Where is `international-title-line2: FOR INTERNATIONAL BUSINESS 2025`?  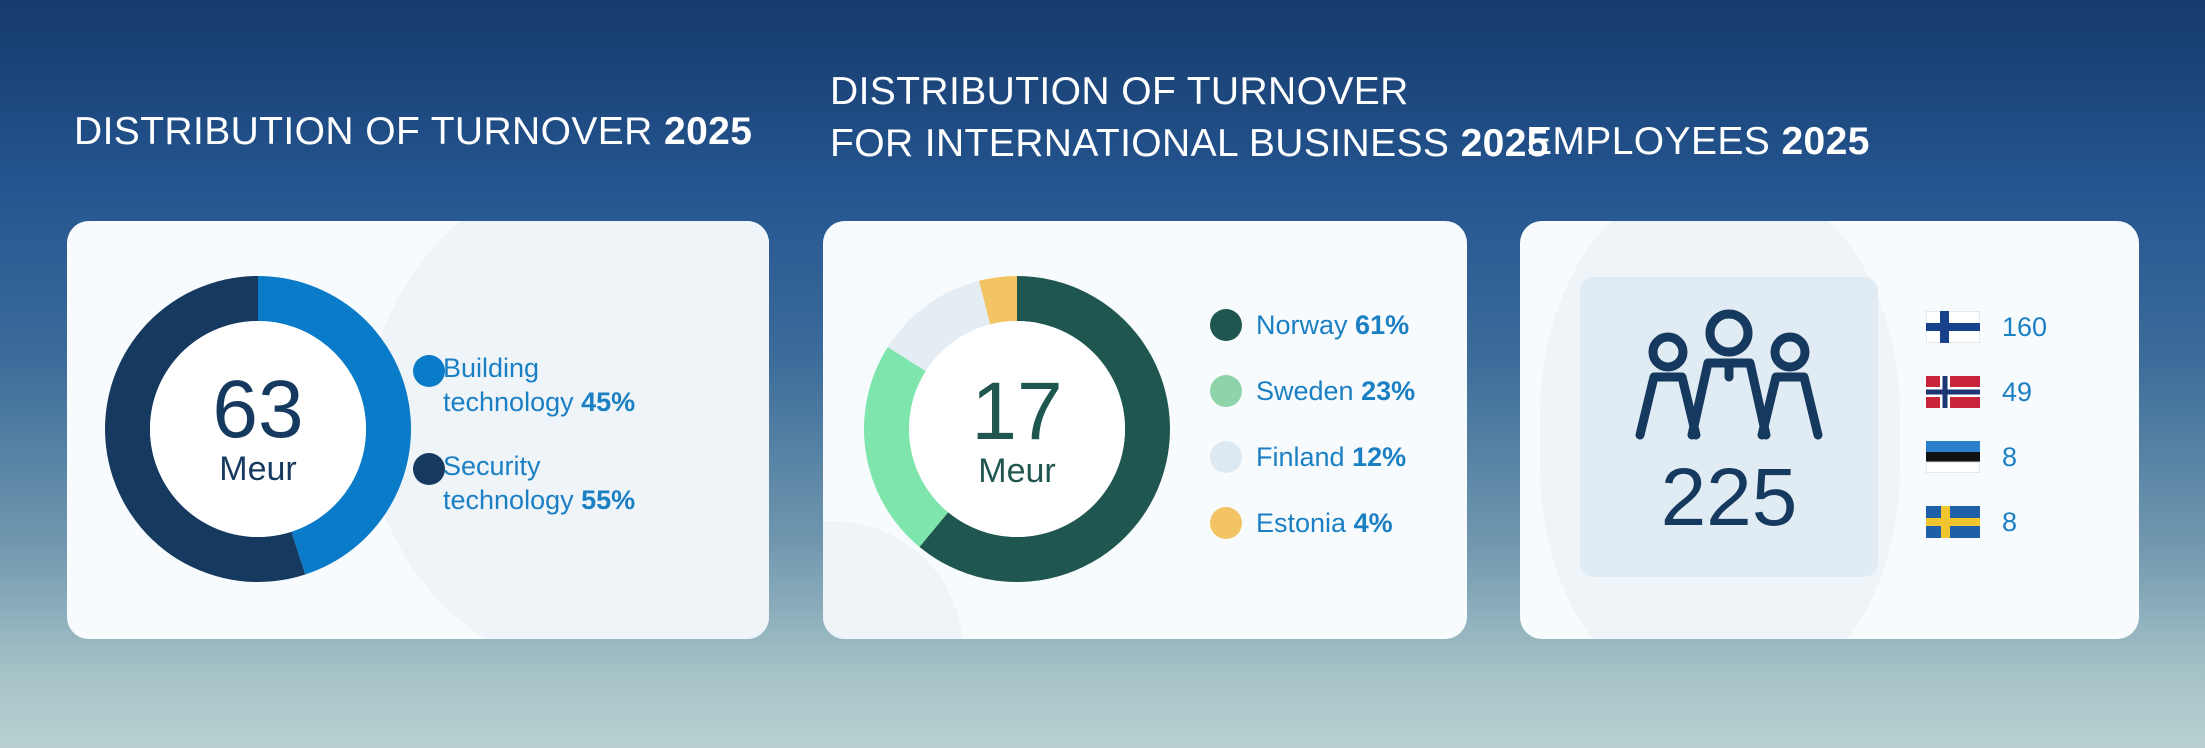
international-title-line2: FOR INTERNATIONAL BUSINESS 2025 is located at coordinates (1189, 143).